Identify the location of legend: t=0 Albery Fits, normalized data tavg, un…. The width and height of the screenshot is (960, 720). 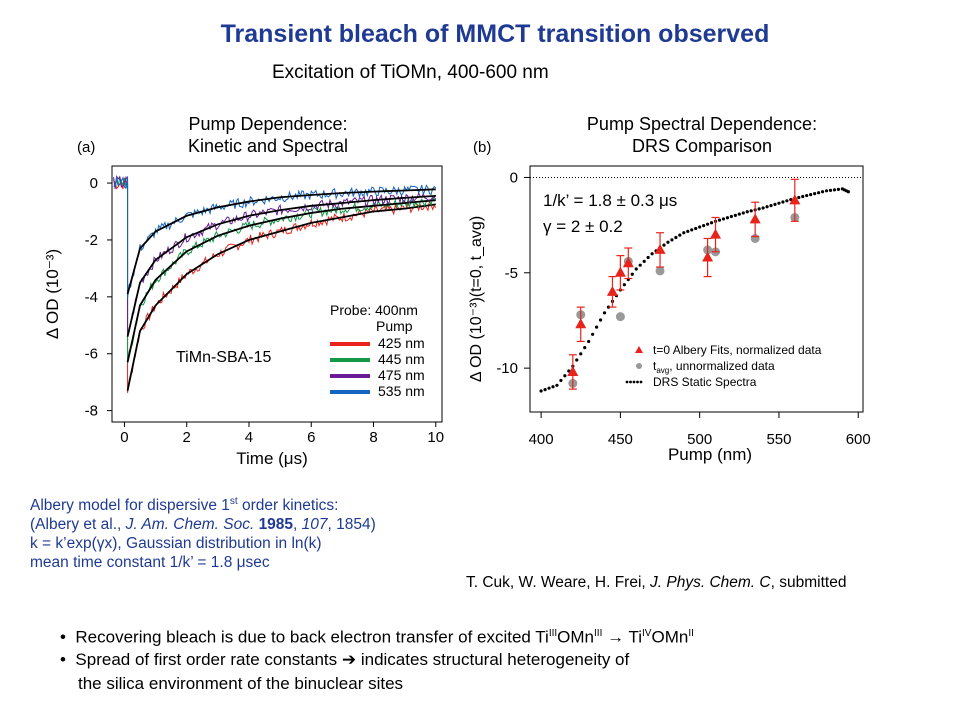
(723, 366).